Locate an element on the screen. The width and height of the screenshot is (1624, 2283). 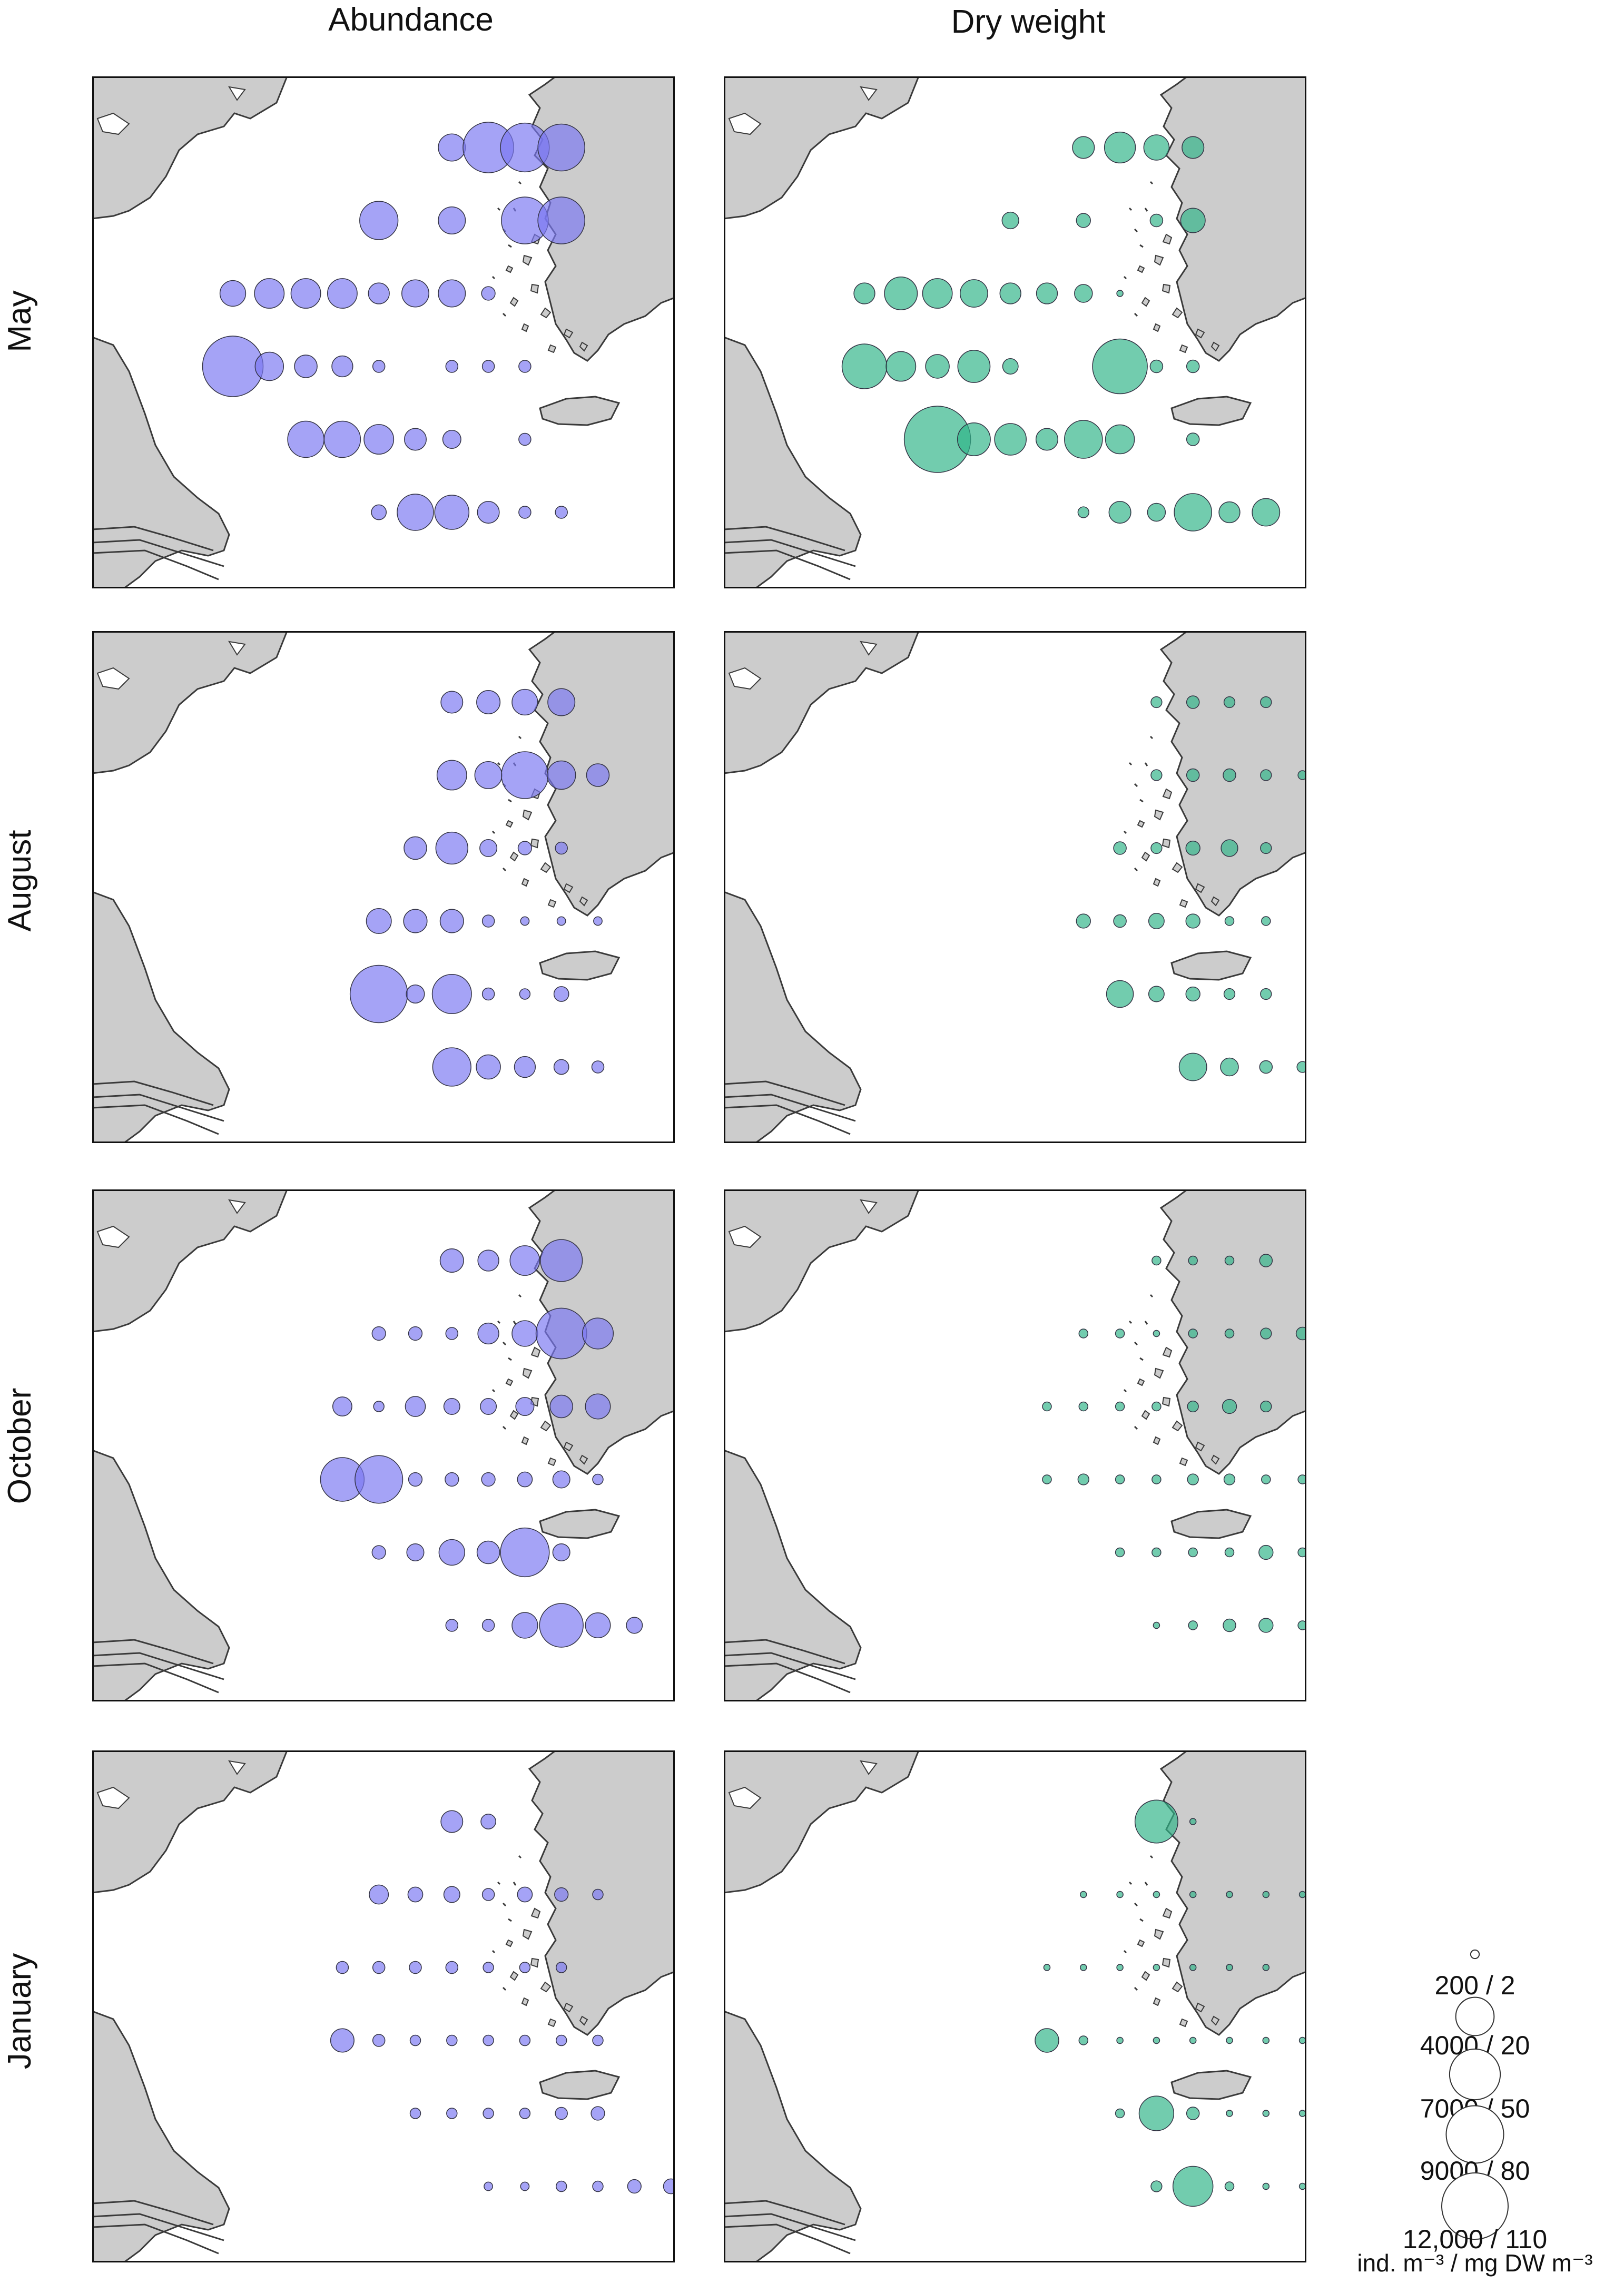
panel-october-abundance is located at coordinates (383, 1445).